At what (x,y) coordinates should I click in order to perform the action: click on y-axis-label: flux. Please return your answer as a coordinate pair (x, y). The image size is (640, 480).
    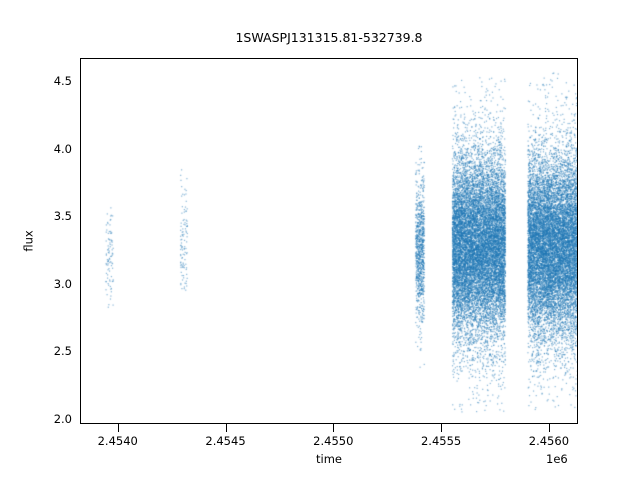
    Looking at the image, I should click on (29, 241).